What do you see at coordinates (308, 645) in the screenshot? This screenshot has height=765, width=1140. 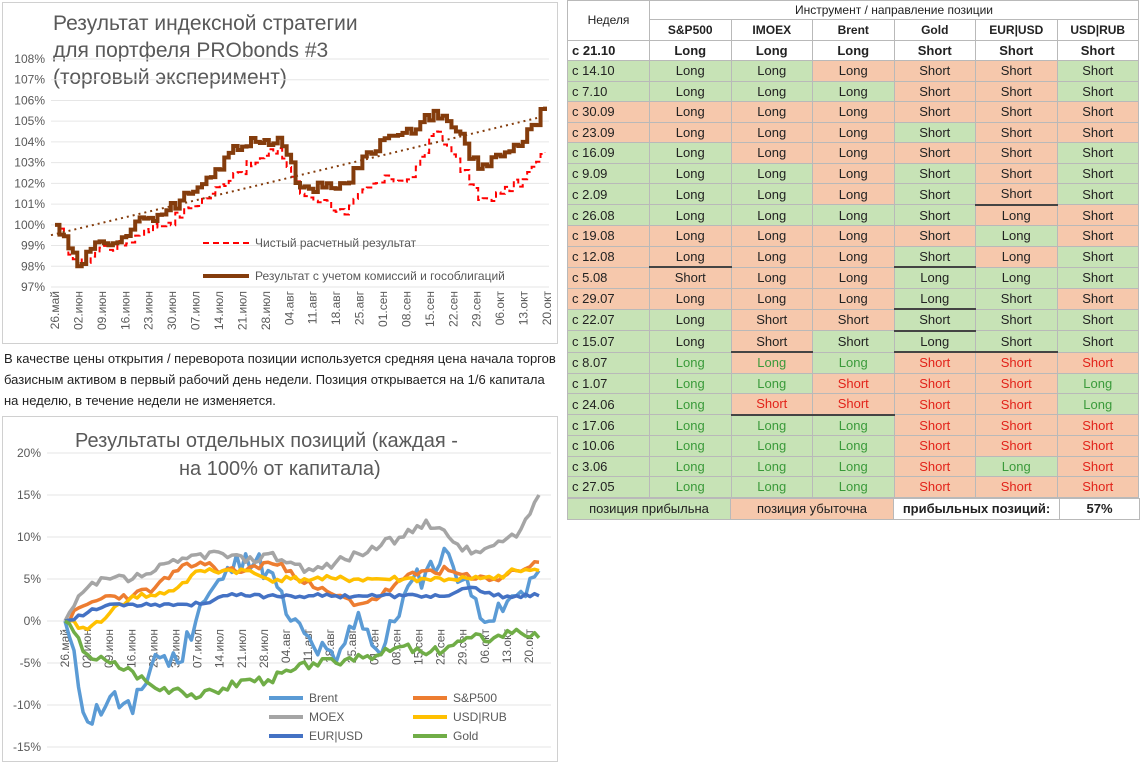 I see `x-tick-label: 11.авг` at bounding box center [308, 645].